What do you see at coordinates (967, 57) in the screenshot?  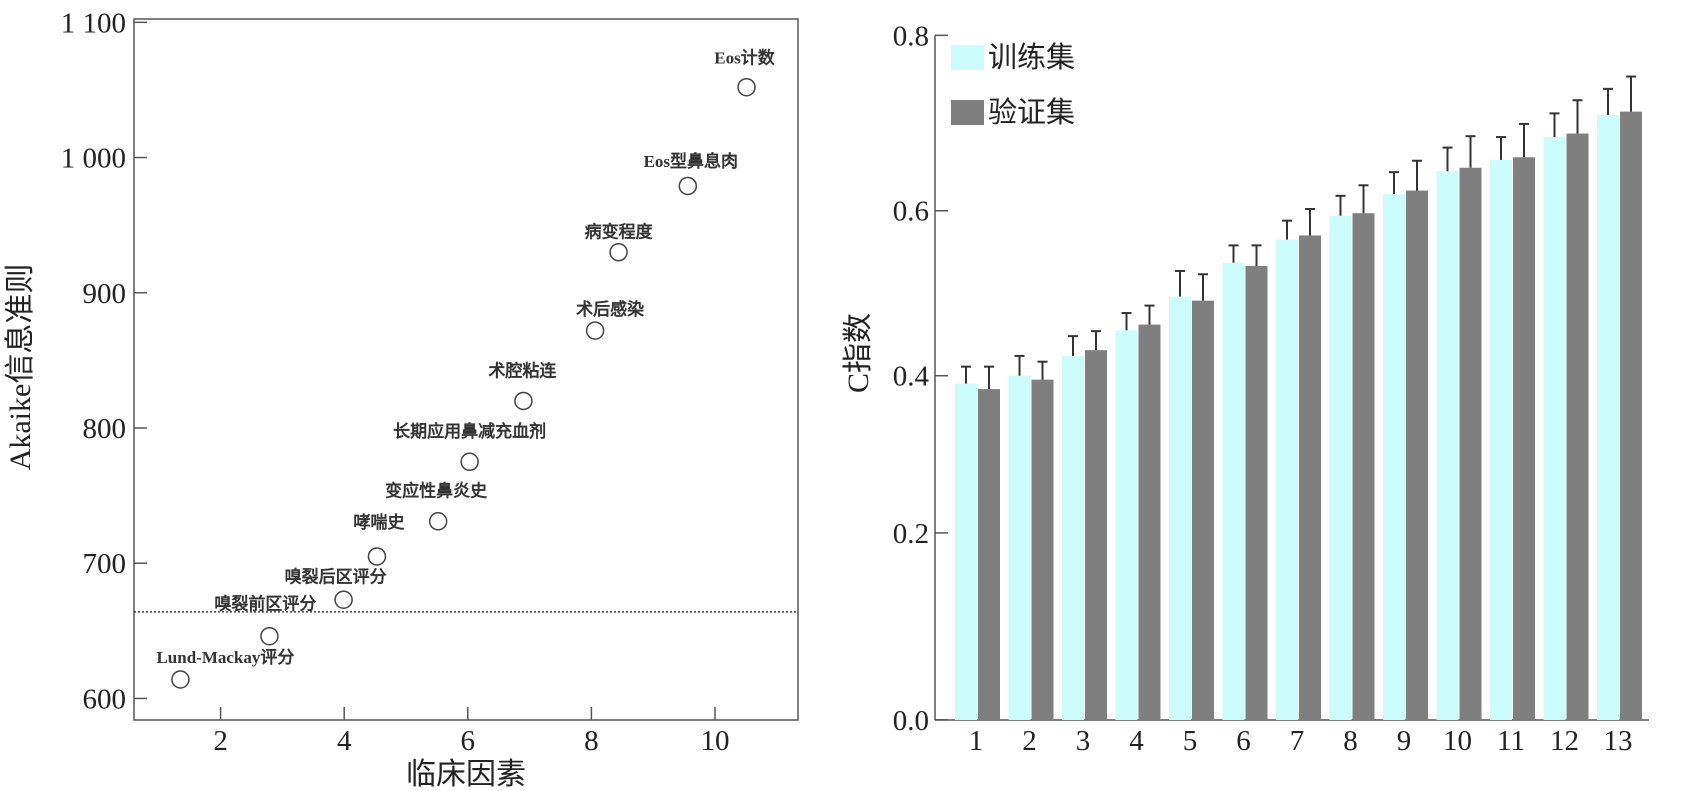 I see `legend-swatch-train` at bounding box center [967, 57].